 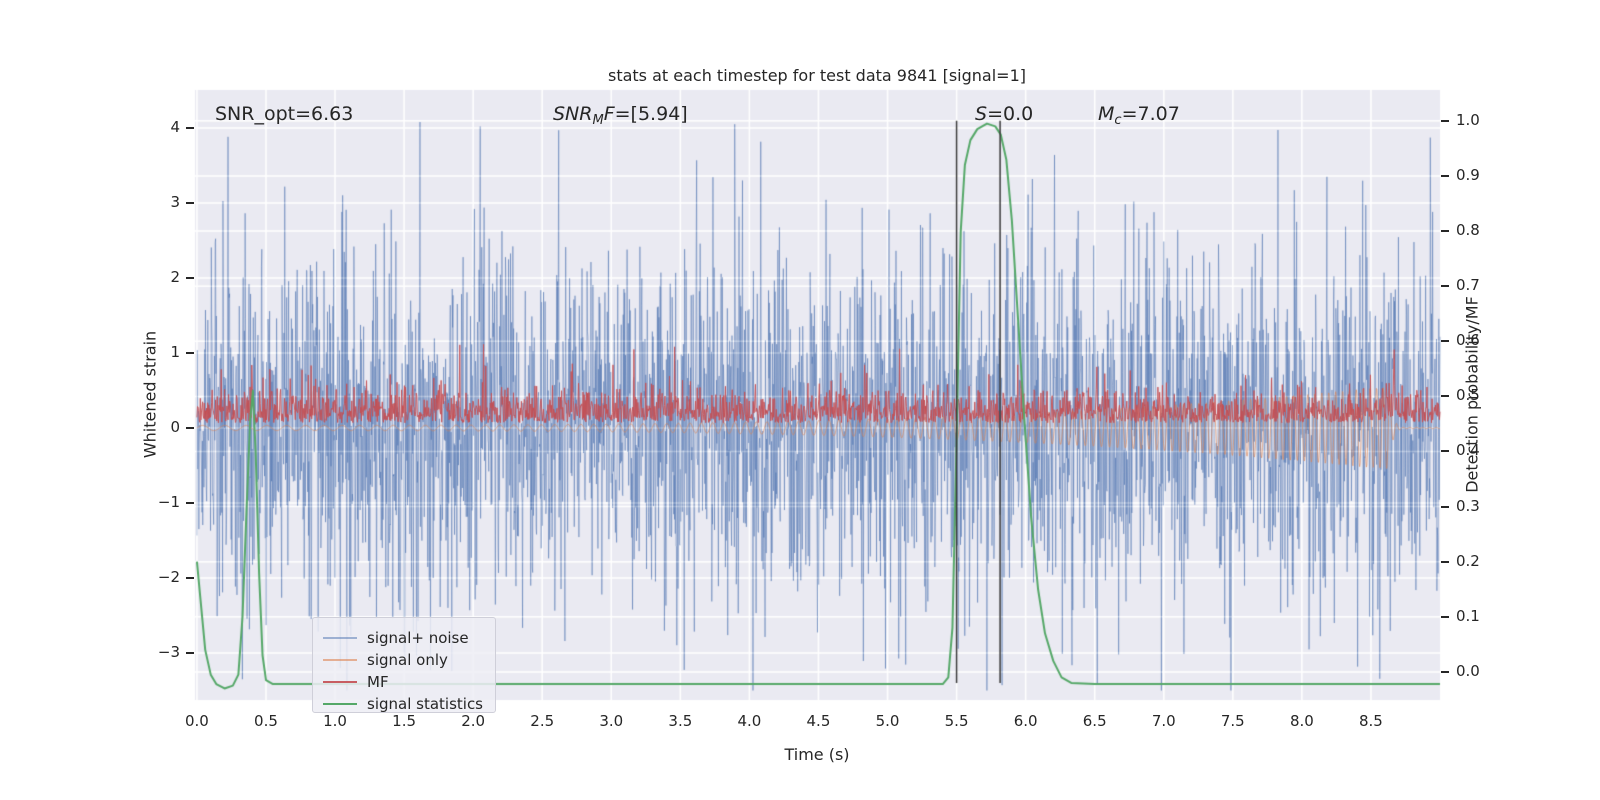 I want to click on y-left-tick-label: 4, so click(x=175, y=127).